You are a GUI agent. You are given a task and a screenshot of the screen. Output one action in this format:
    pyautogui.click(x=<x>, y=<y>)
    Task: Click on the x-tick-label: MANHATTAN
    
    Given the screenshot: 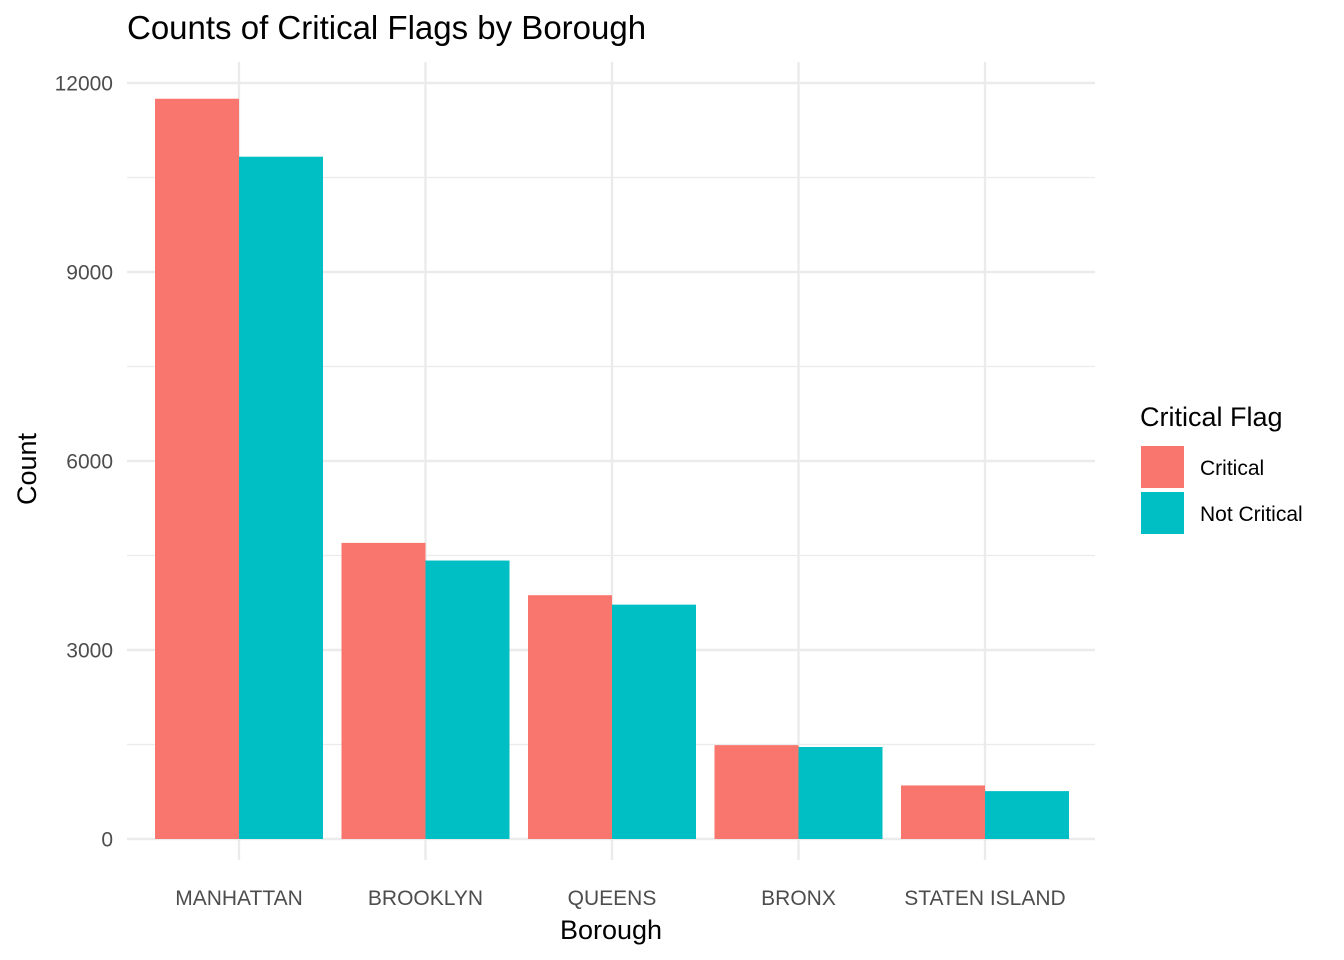 What is the action you would take?
    pyautogui.click(x=239, y=898)
    